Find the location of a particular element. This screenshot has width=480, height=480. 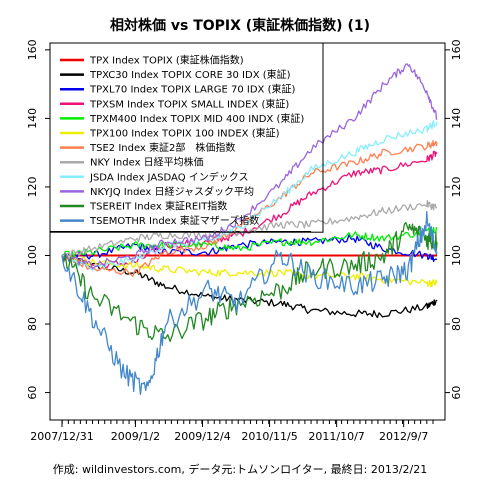

y-tick-label-right-120: 120 is located at coordinates (456, 186).